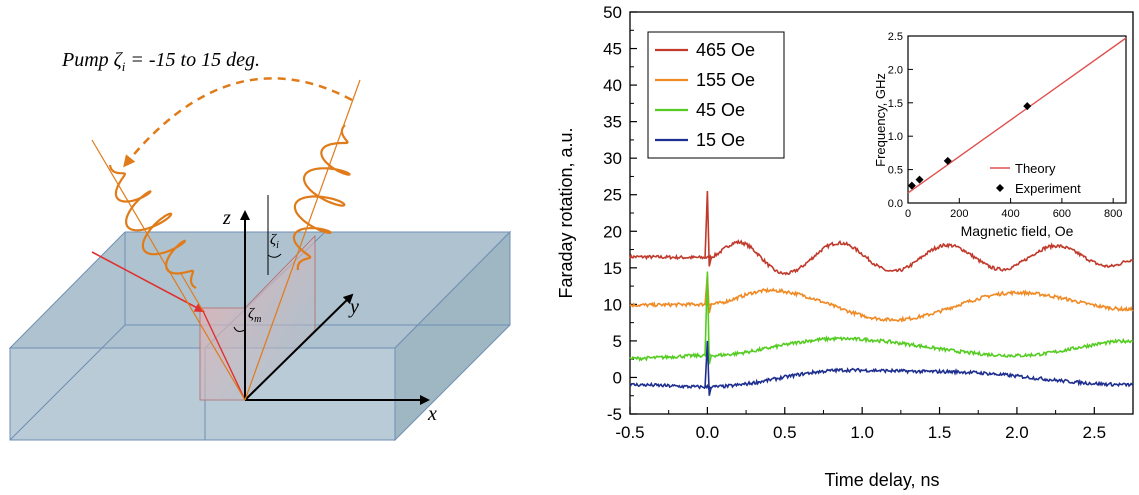 The height and width of the screenshot is (495, 1139). Describe the element at coordinates (940, 432) in the screenshot. I see `main-x-tick-label: 1.5` at that location.